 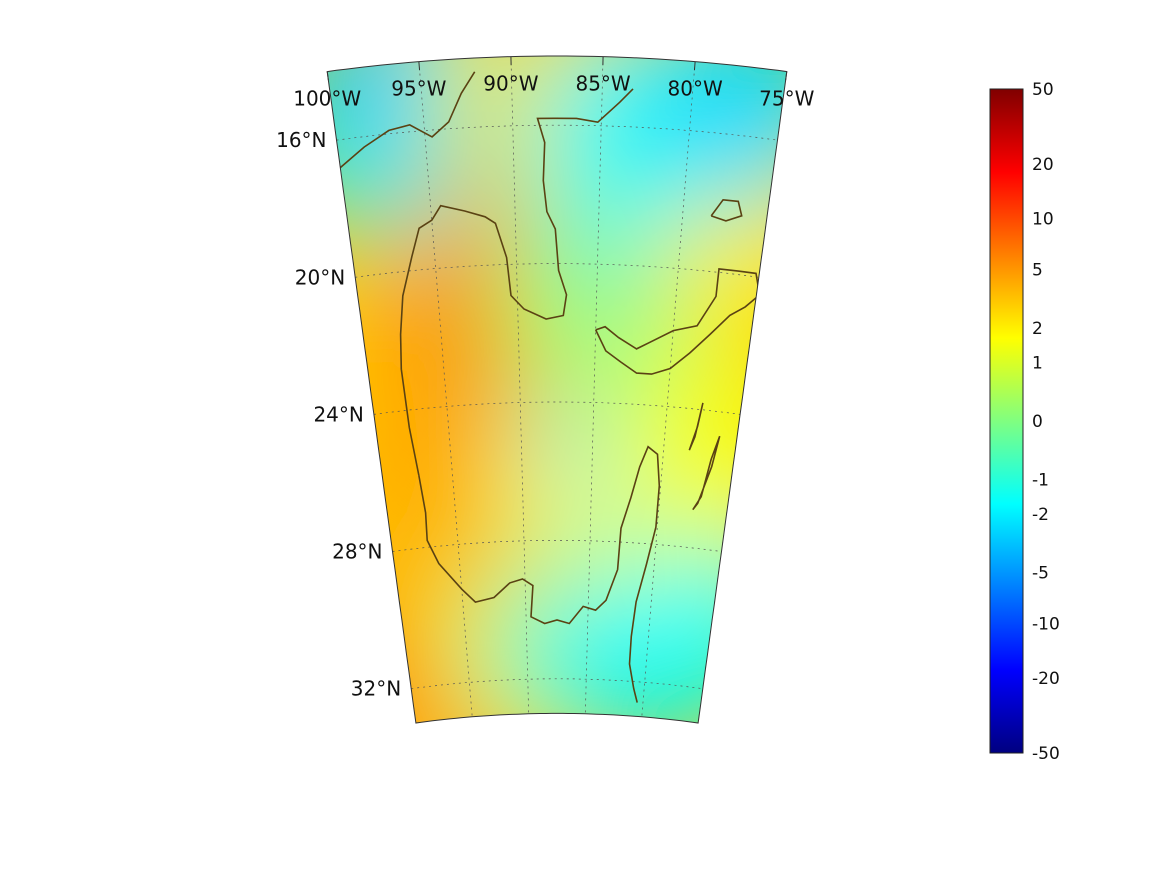 What do you see at coordinates (1037, 329) in the screenshot?
I see `colorbar-tick-label: 2` at bounding box center [1037, 329].